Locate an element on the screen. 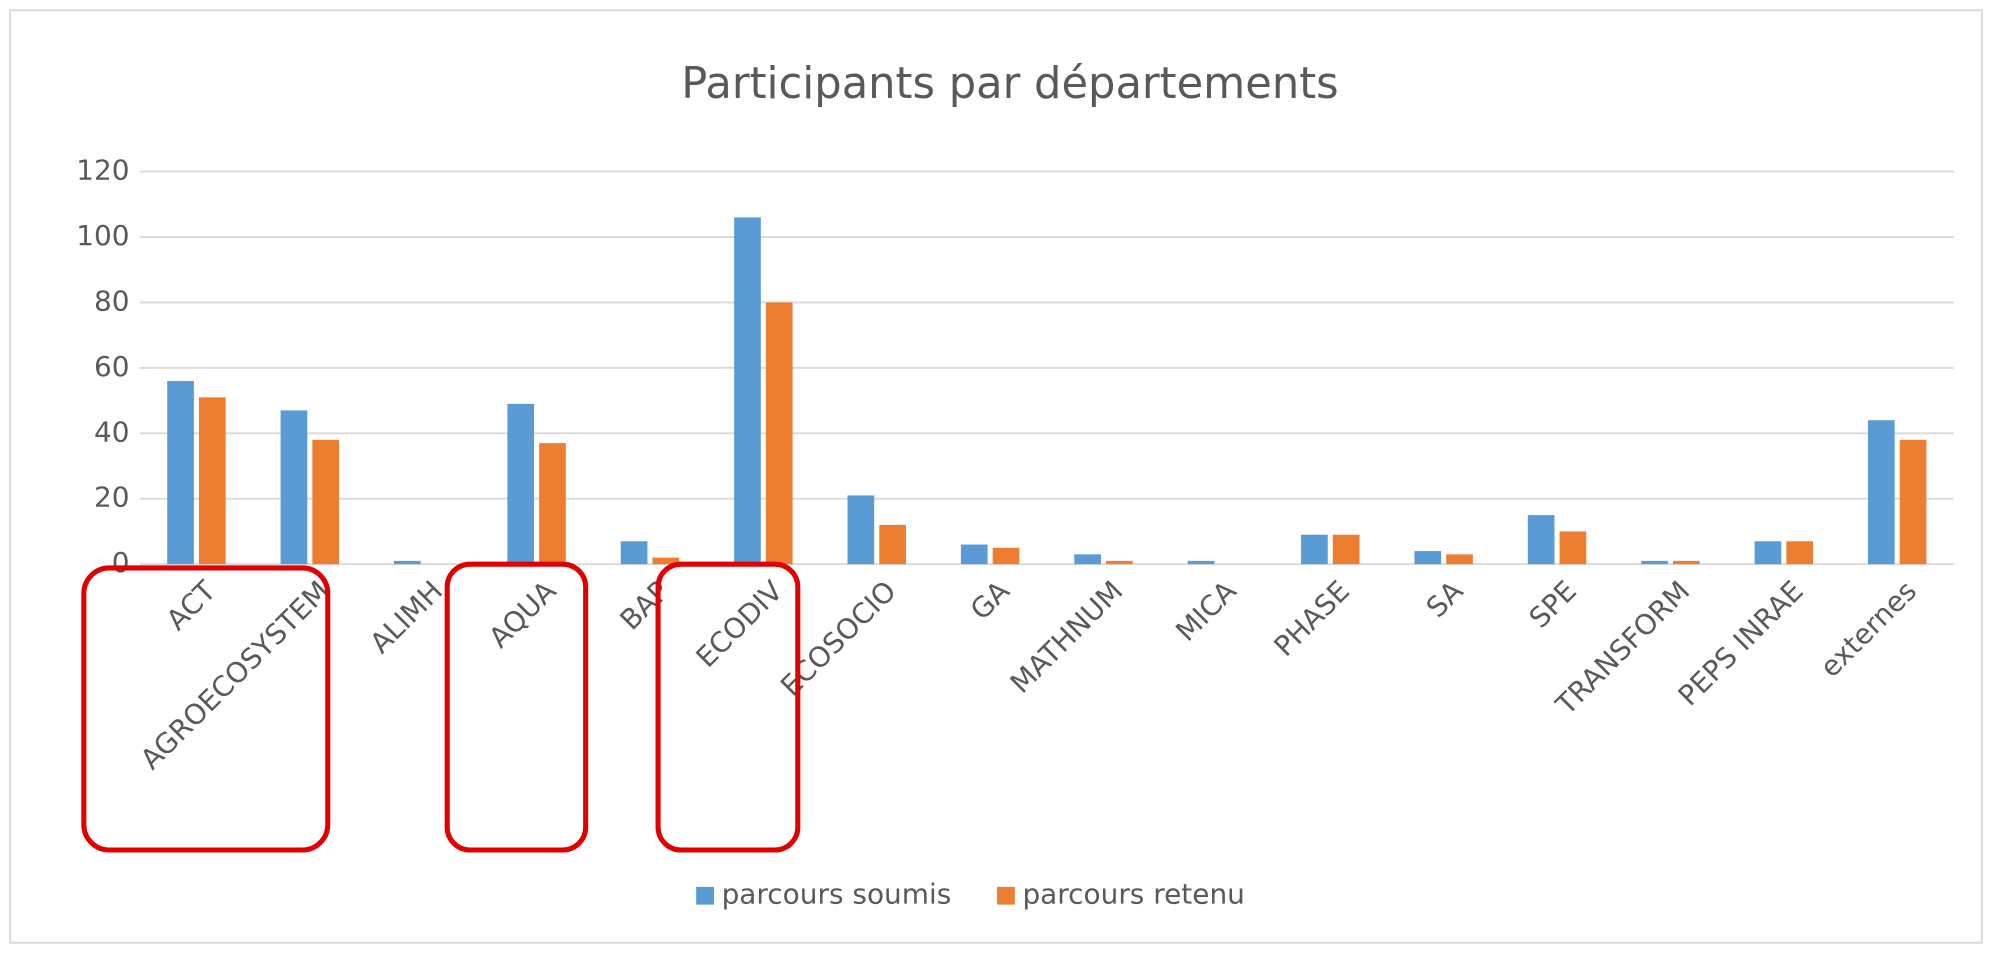 The image size is (1992, 953). legend-label: parcours retenu is located at coordinates (1133, 894).